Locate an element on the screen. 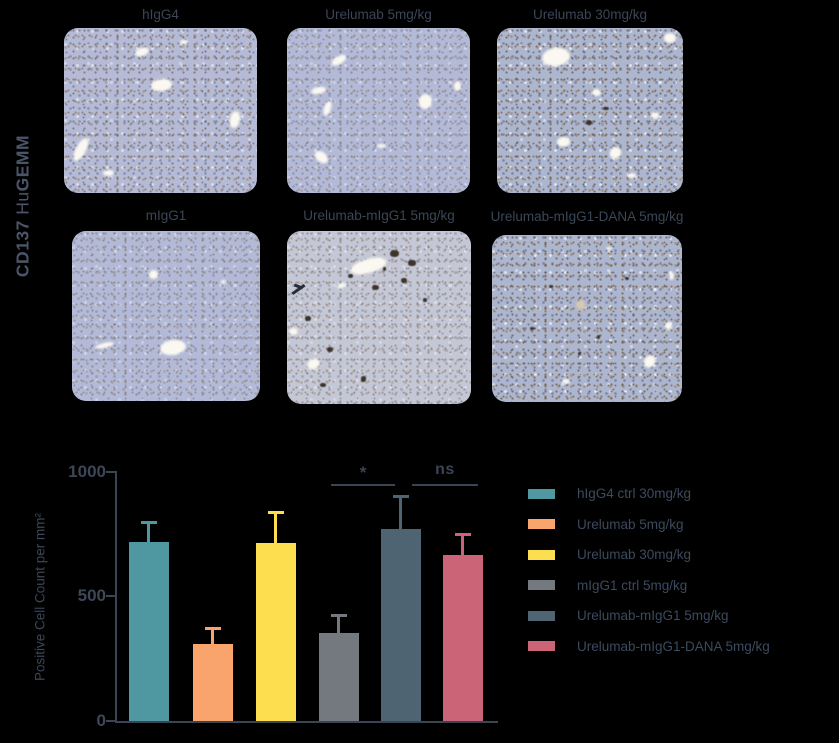  panel-label-urelumab-30: Urelumab 30mg/kg is located at coordinates (590, 14).